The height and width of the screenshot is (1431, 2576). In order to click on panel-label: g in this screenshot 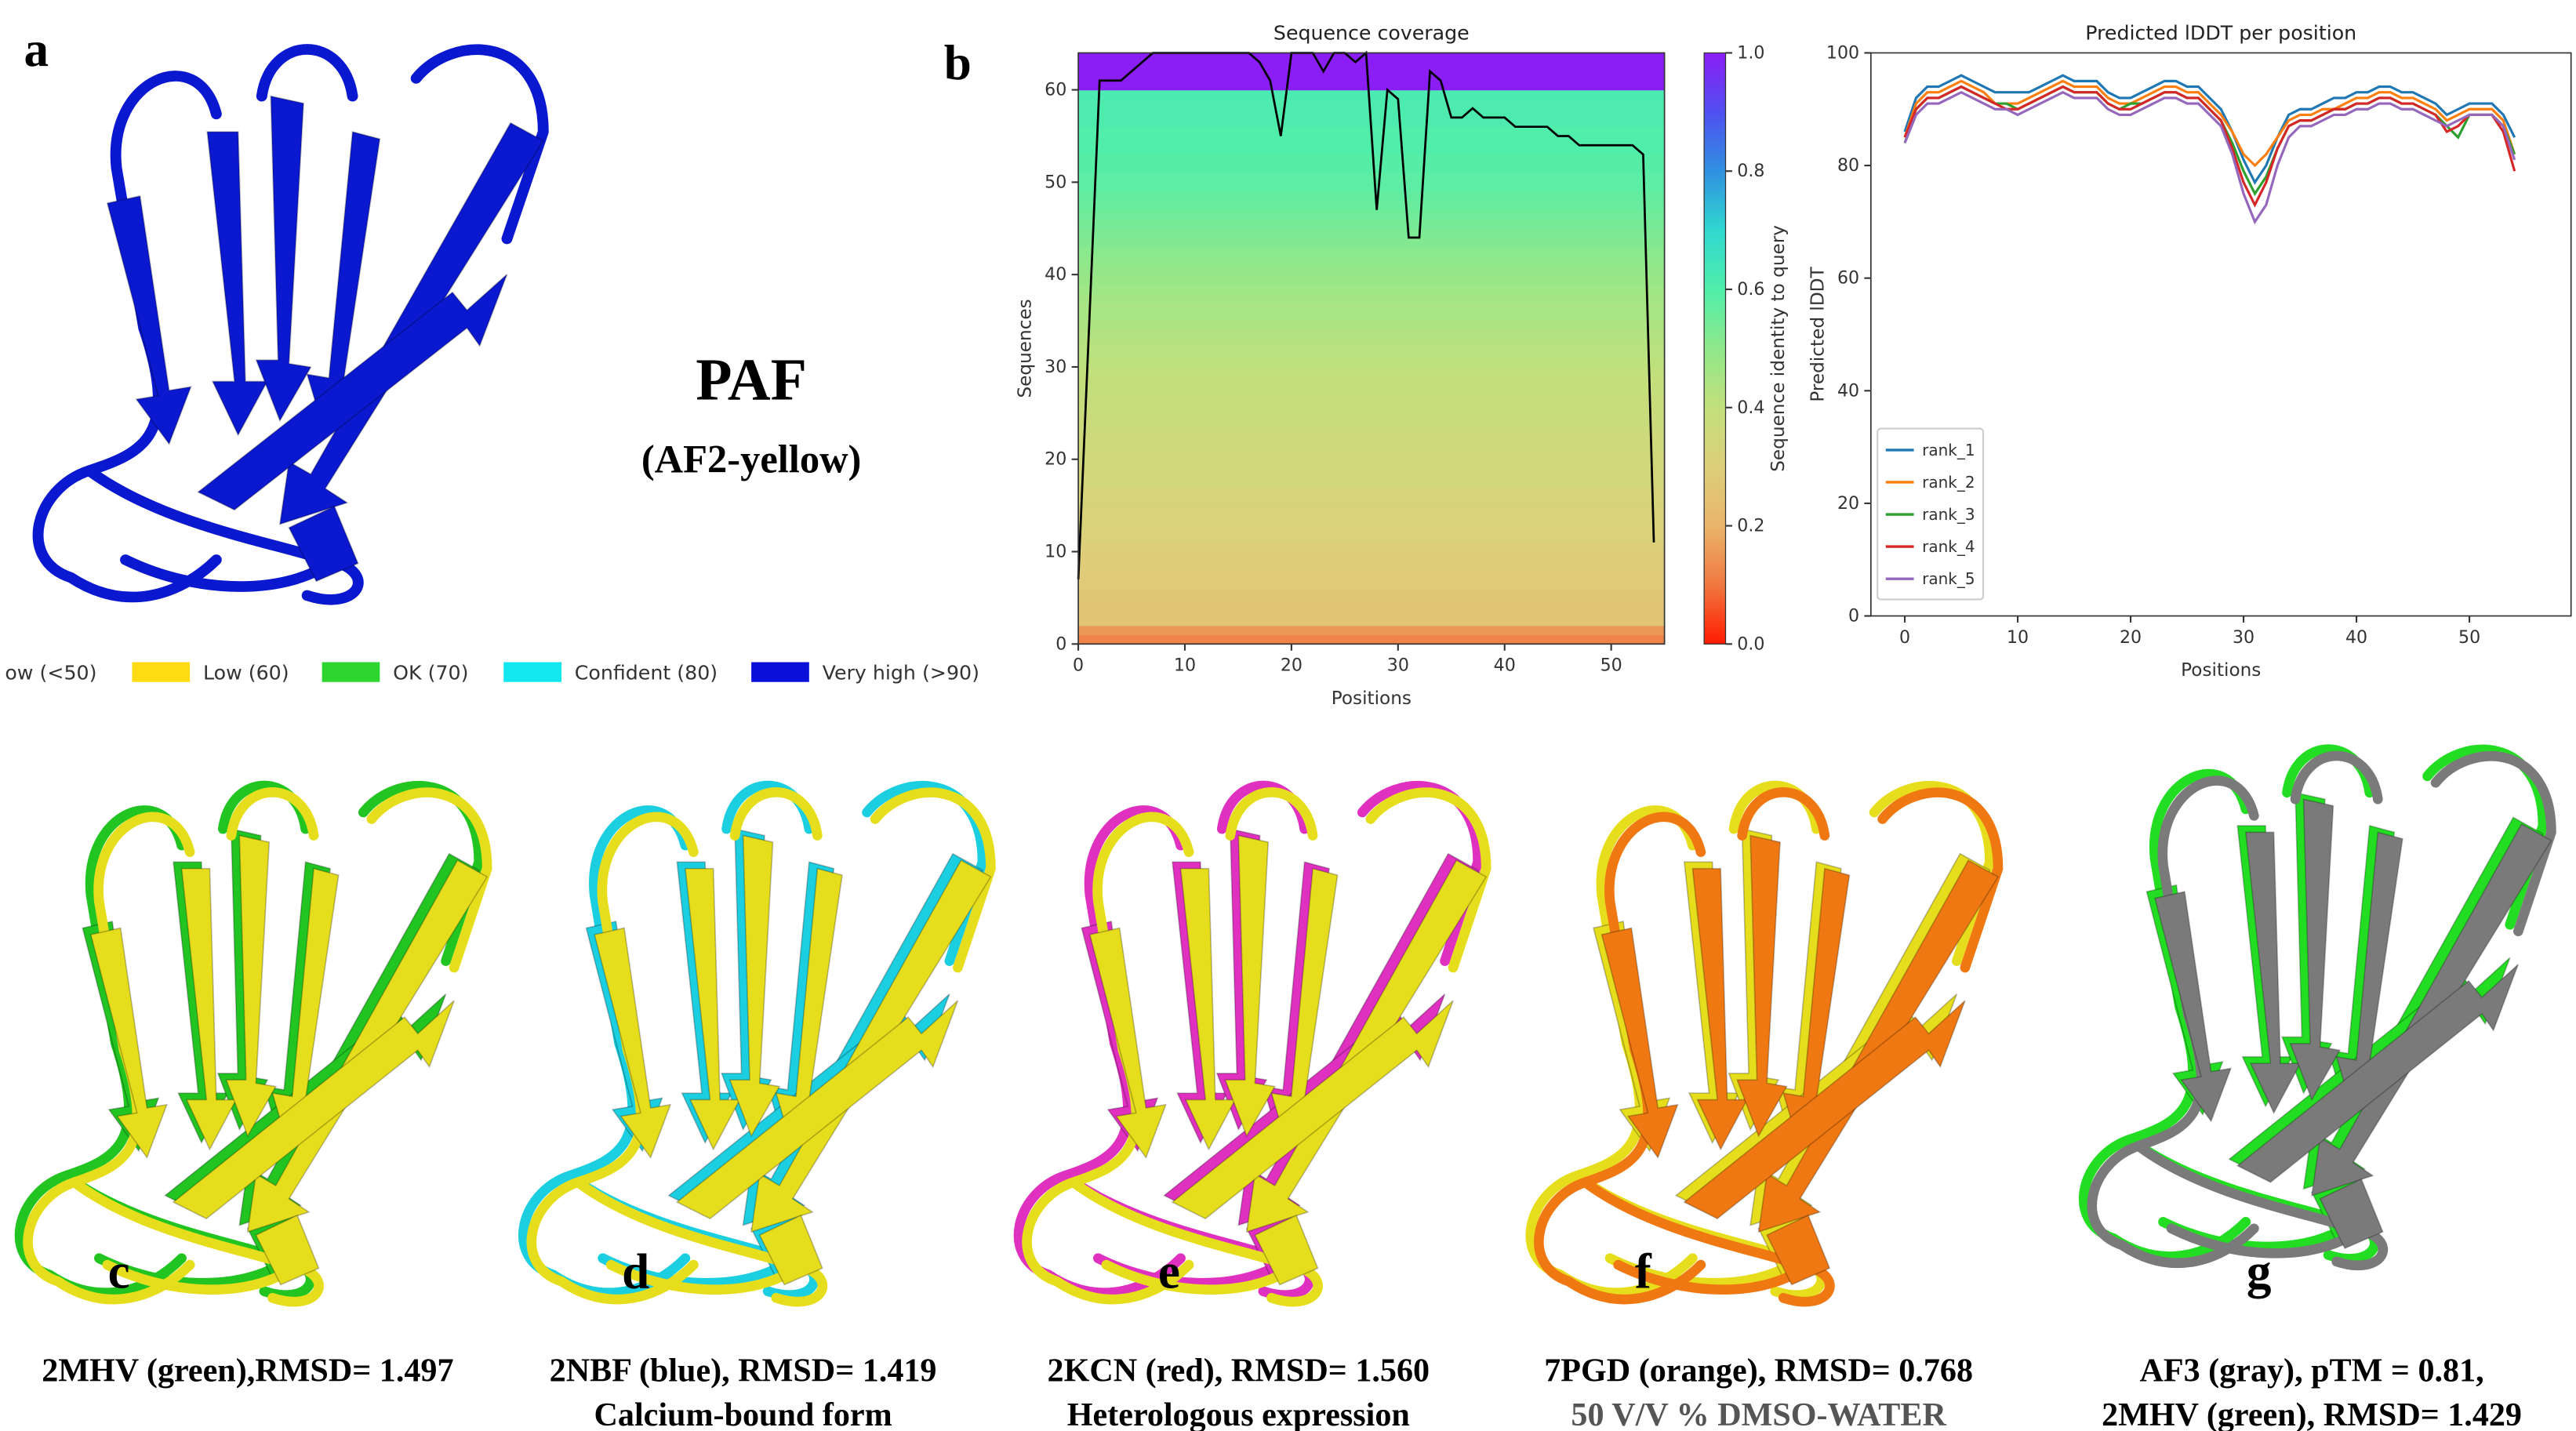, I will do `click(2259, 1271)`.